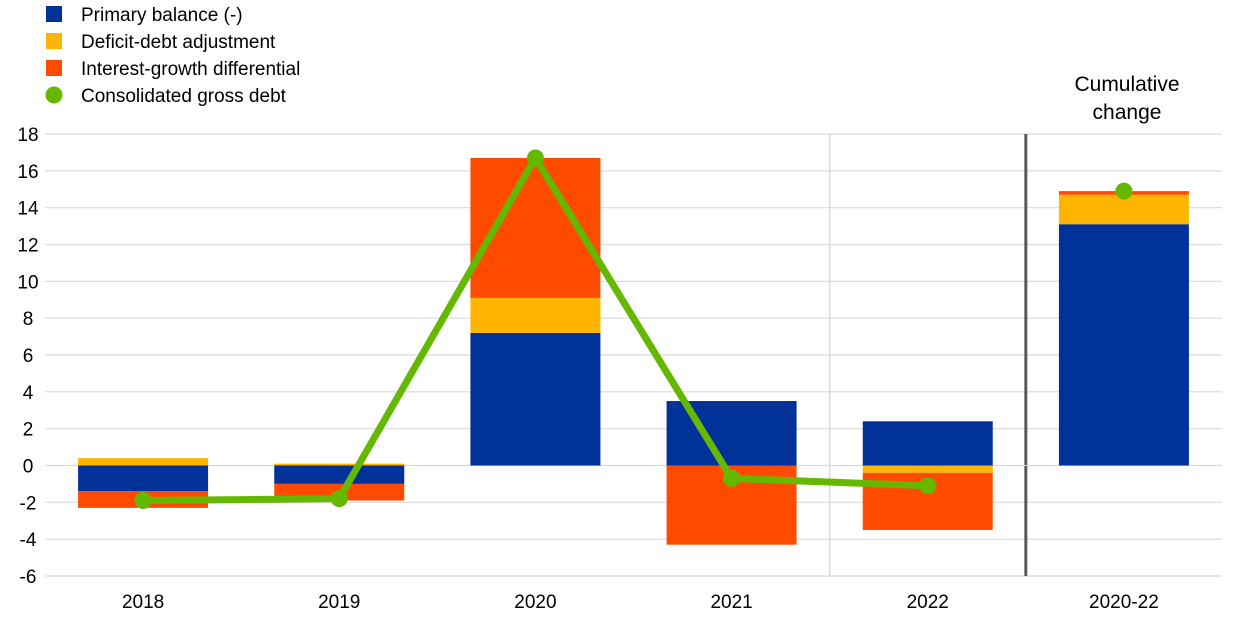  What do you see at coordinates (1127, 112) in the screenshot?
I see `annotation-line-2: change` at bounding box center [1127, 112].